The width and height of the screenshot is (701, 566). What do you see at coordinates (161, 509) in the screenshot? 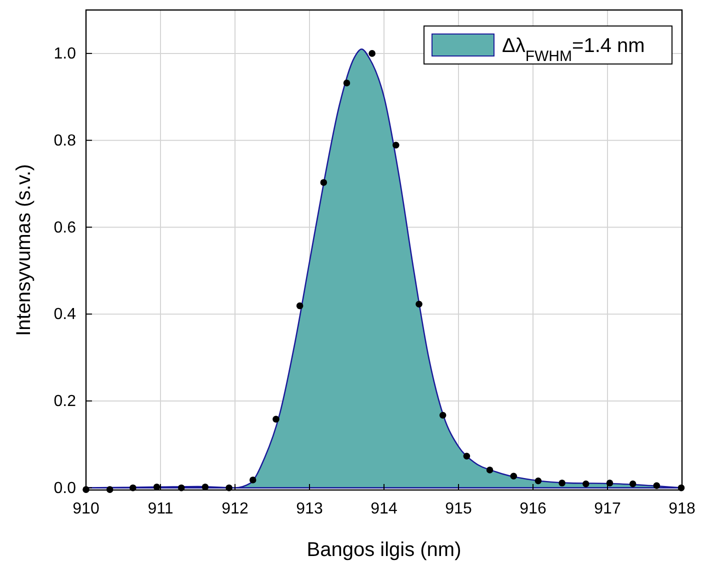
I see `x-tick-label: 911` at bounding box center [161, 509].